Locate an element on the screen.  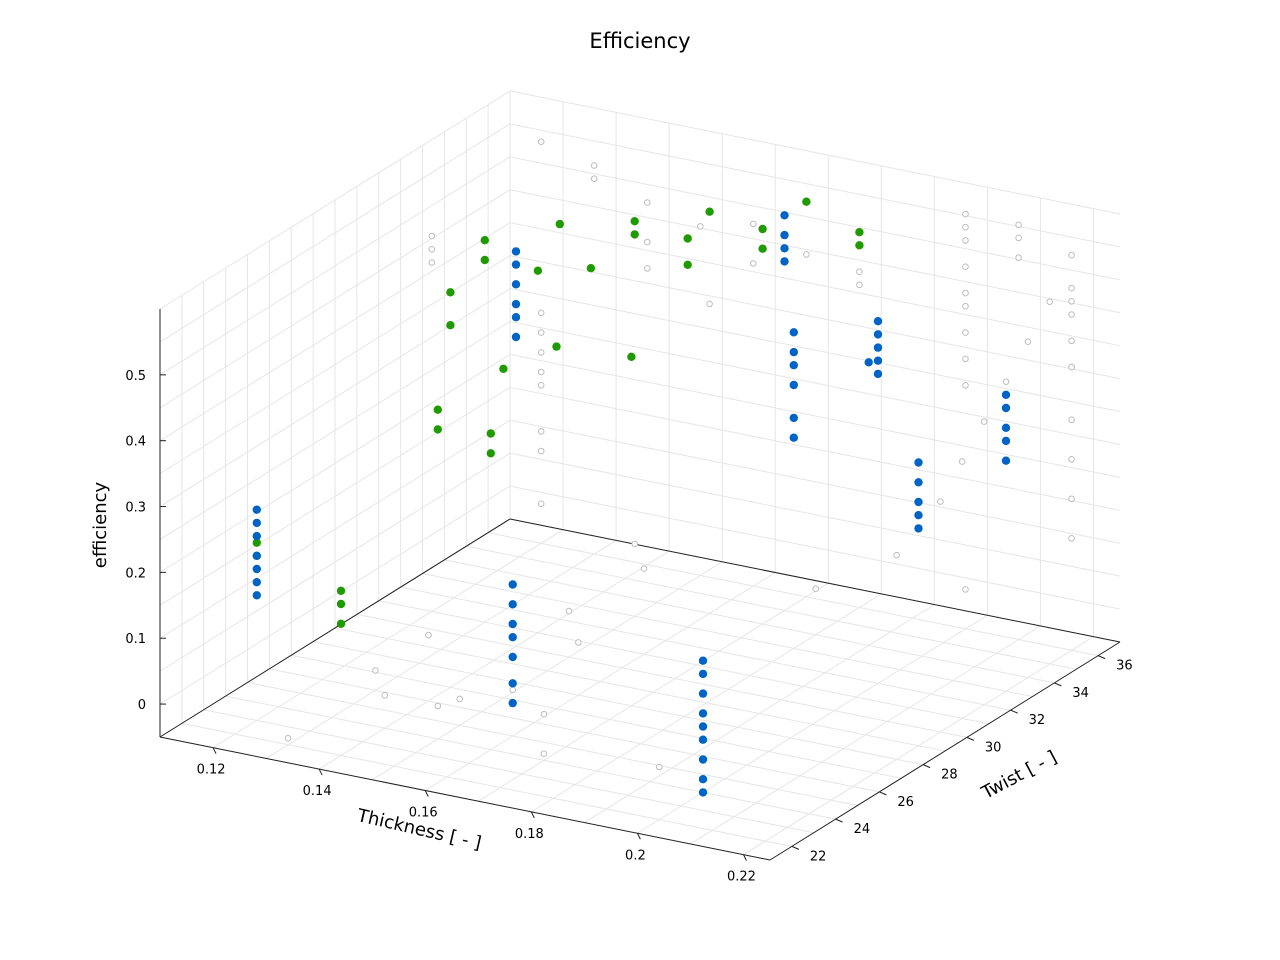
z-tick-label: 0.2 is located at coordinates (135, 573).